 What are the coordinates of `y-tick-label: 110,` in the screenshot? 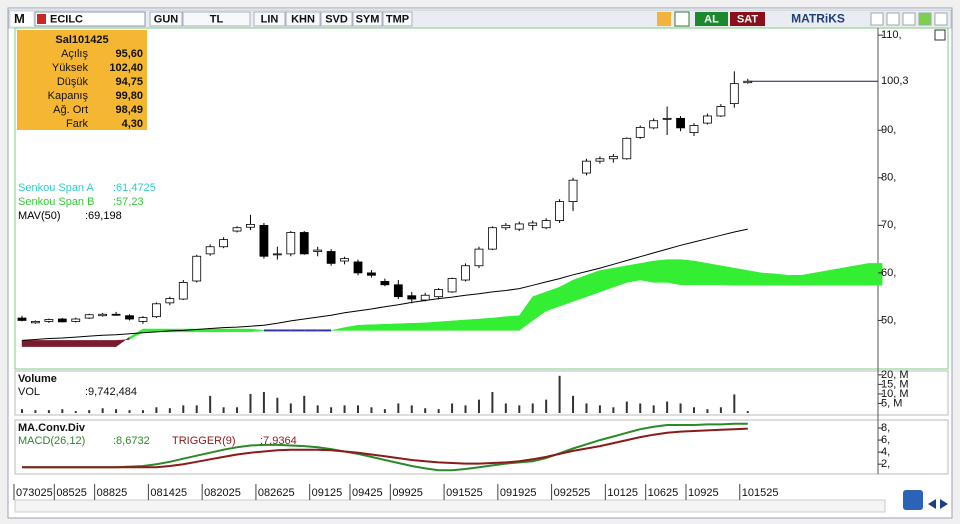 It's located at (891, 35).